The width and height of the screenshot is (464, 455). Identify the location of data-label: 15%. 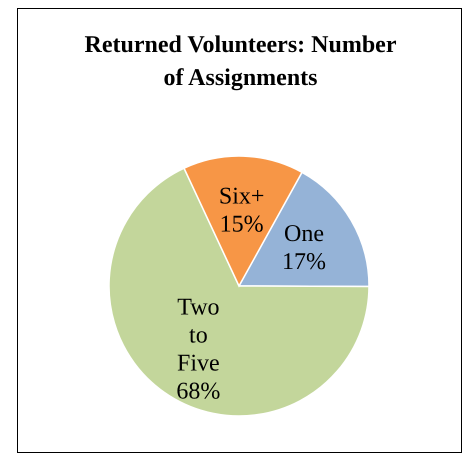
(242, 225).